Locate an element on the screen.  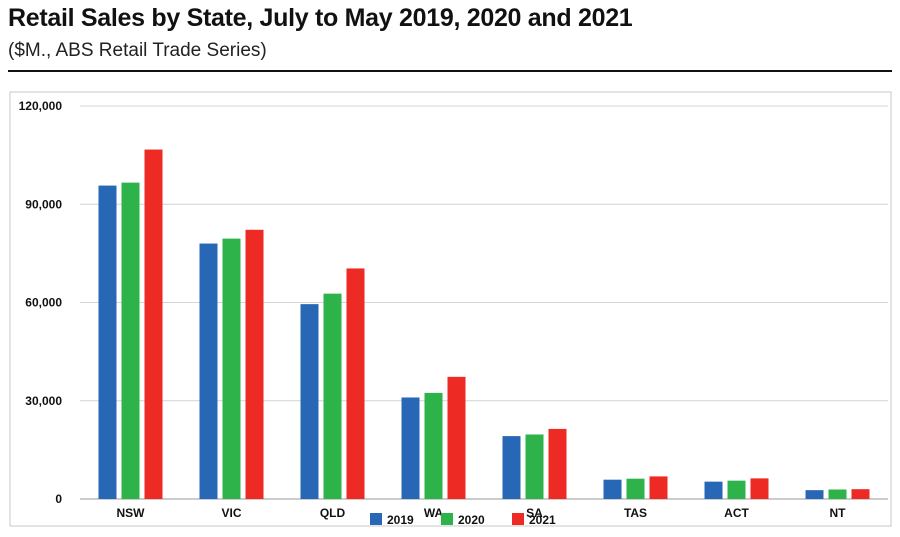
bar-vic-2021 is located at coordinates (254, 364).